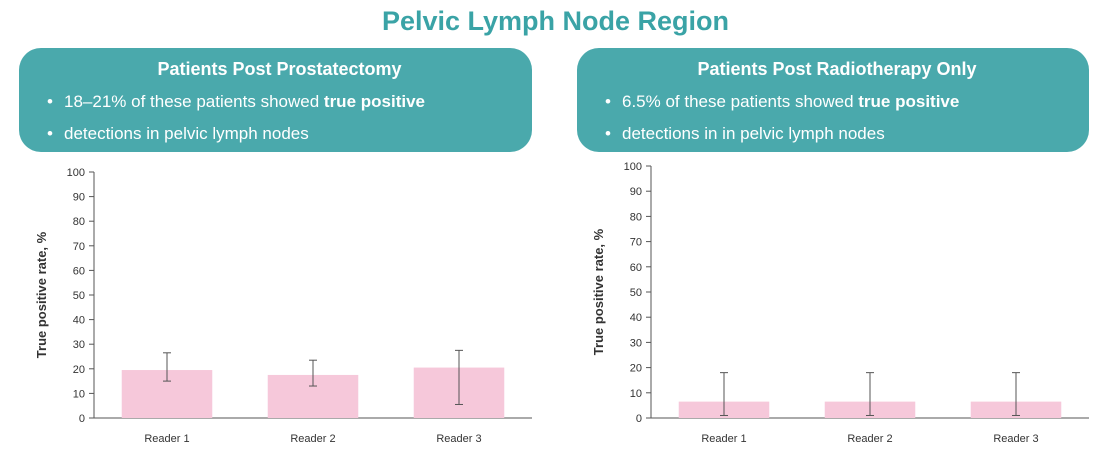 Image resolution: width=1111 pixels, height=474 pixels. I want to click on bullet-text: 6.5% of these patients showed, so click(740, 101).